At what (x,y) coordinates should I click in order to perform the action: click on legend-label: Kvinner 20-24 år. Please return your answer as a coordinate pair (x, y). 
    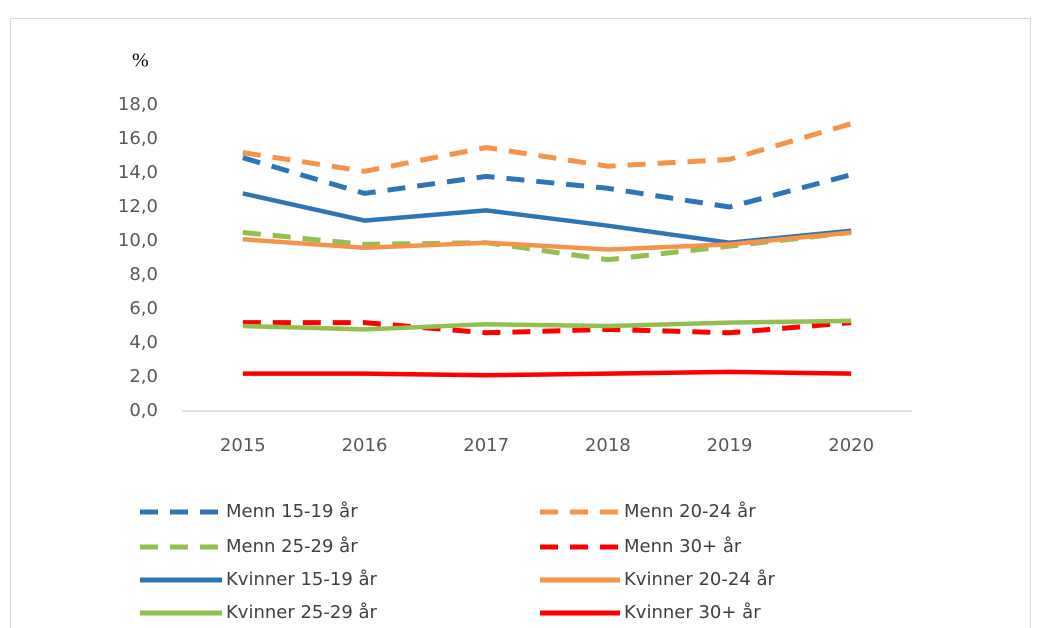
    Looking at the image, I should click on (700, 579).